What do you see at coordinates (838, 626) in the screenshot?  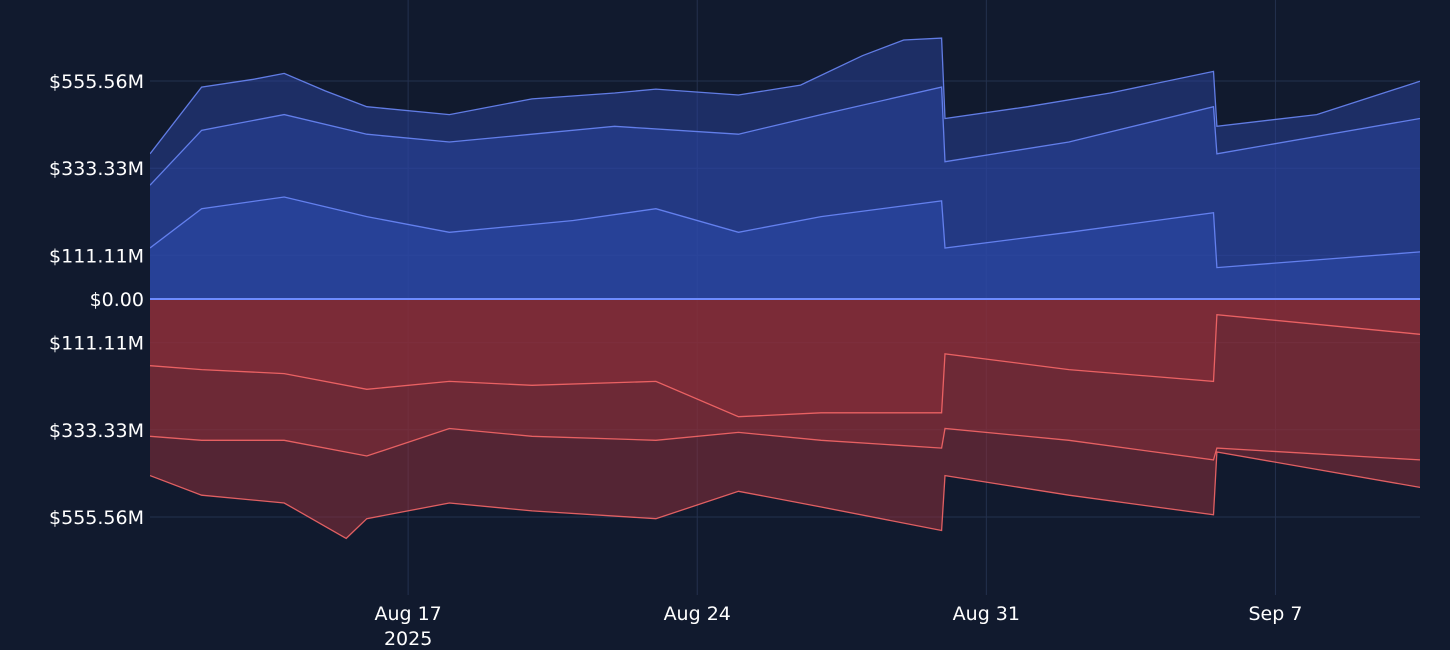 I see `x-axis: Aug 17 2025 Aug 24 Aug 31 Sep 7` at bounding box center [838, 626].